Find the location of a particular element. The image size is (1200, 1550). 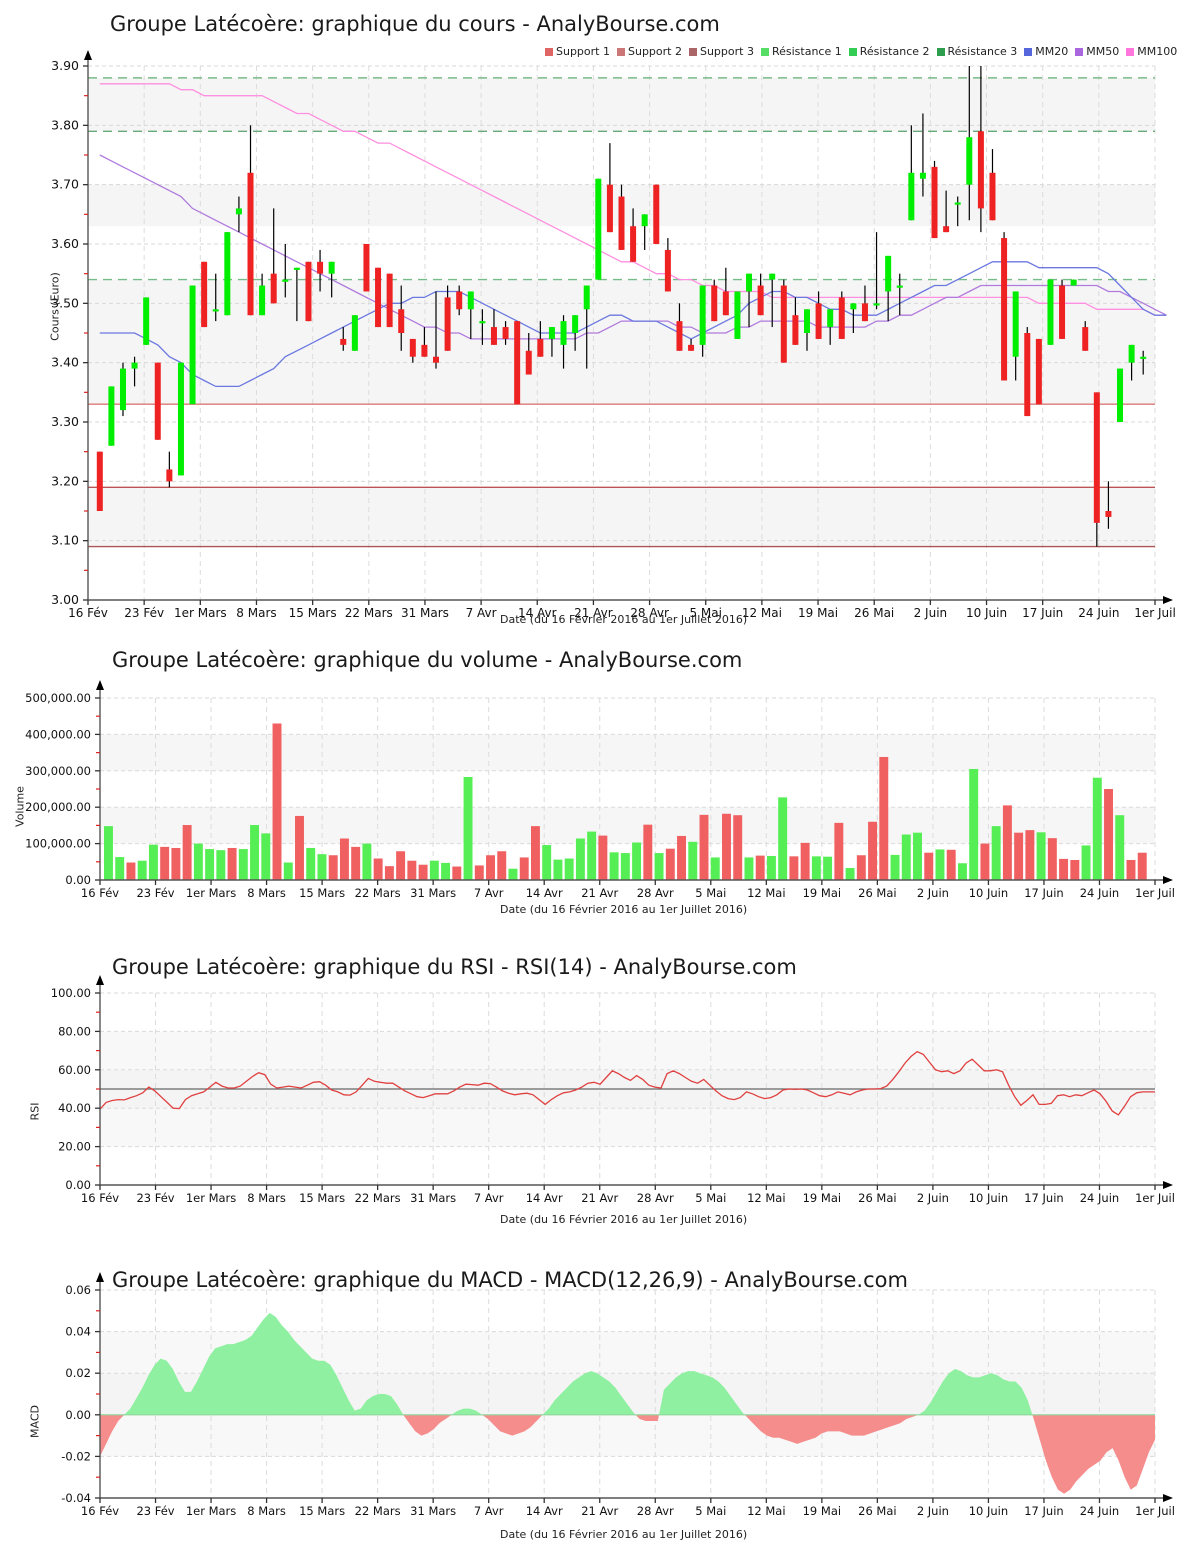

legend-item-r-sistance-3: Résistance 3 is located at coordinates (976, 51).